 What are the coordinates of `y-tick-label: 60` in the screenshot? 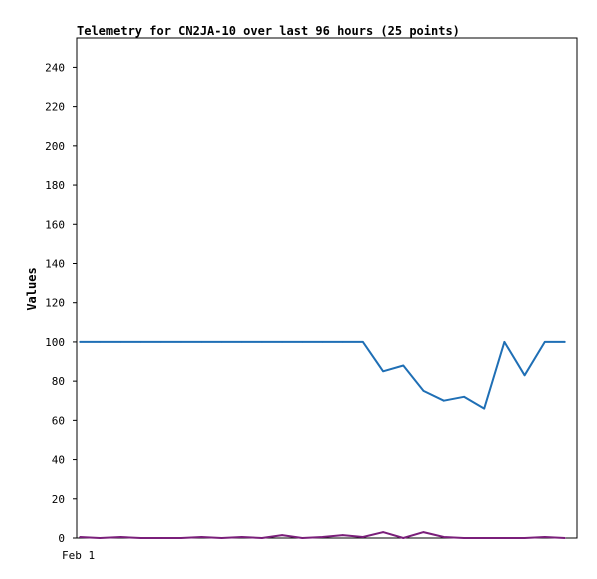 It's located at (58, 420).